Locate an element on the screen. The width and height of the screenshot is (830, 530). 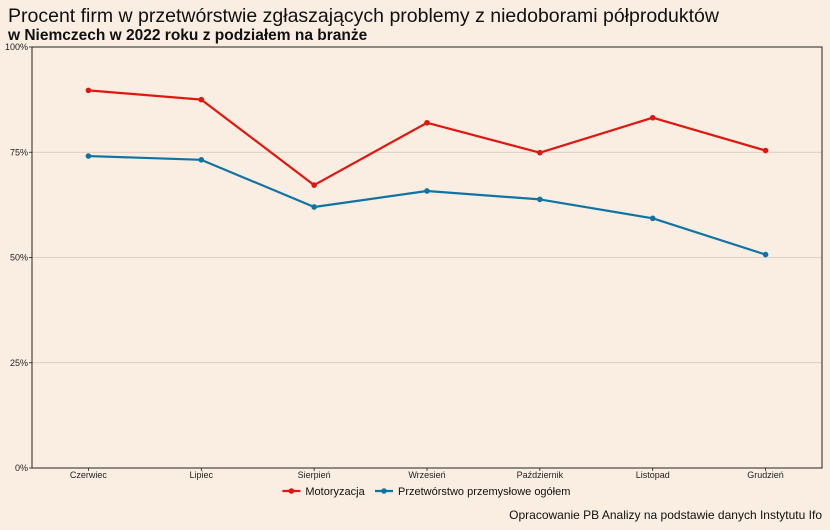
x-tick-label-6: Grudzień is located at coordinates (765, 475).